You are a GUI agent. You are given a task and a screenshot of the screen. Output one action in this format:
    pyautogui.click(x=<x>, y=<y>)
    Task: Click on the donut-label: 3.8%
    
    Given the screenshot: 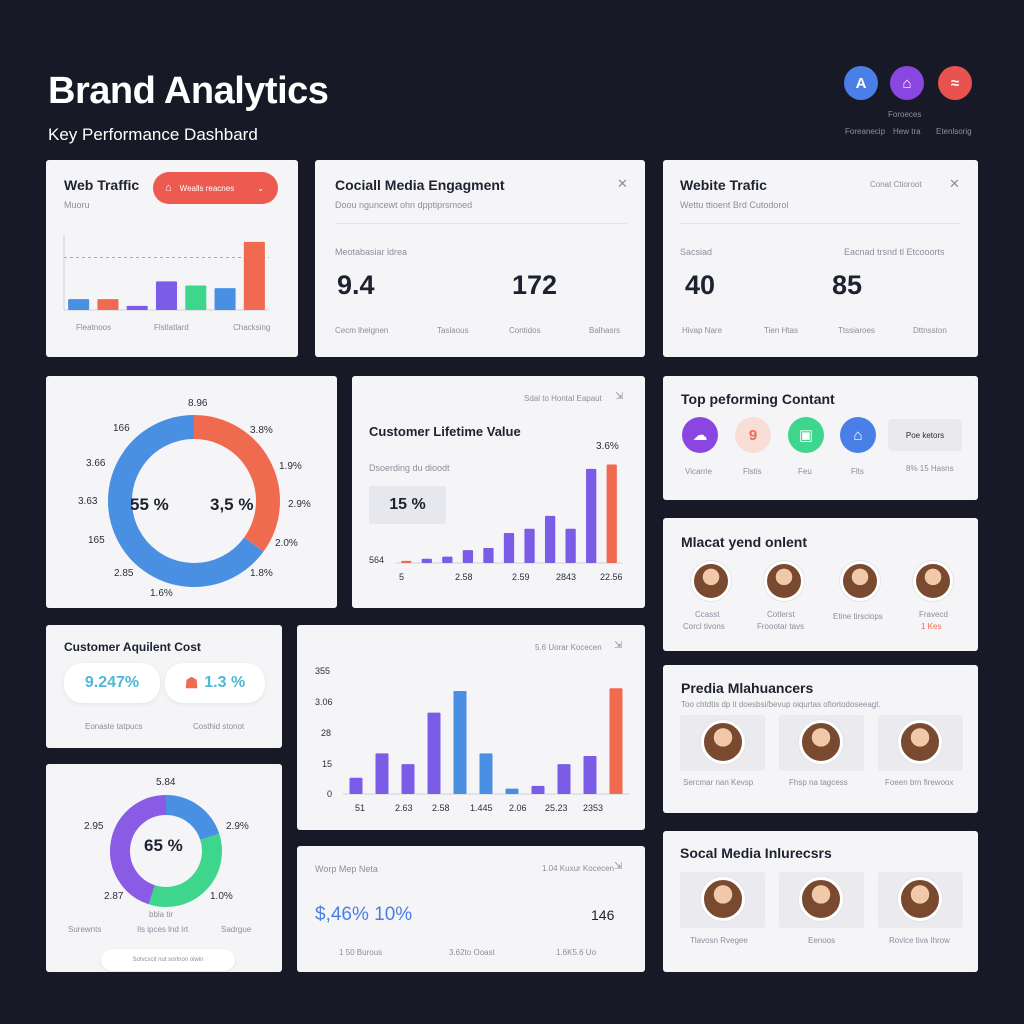 What is the action you would take?
    pyautogui.click(x=261, y=430)
    